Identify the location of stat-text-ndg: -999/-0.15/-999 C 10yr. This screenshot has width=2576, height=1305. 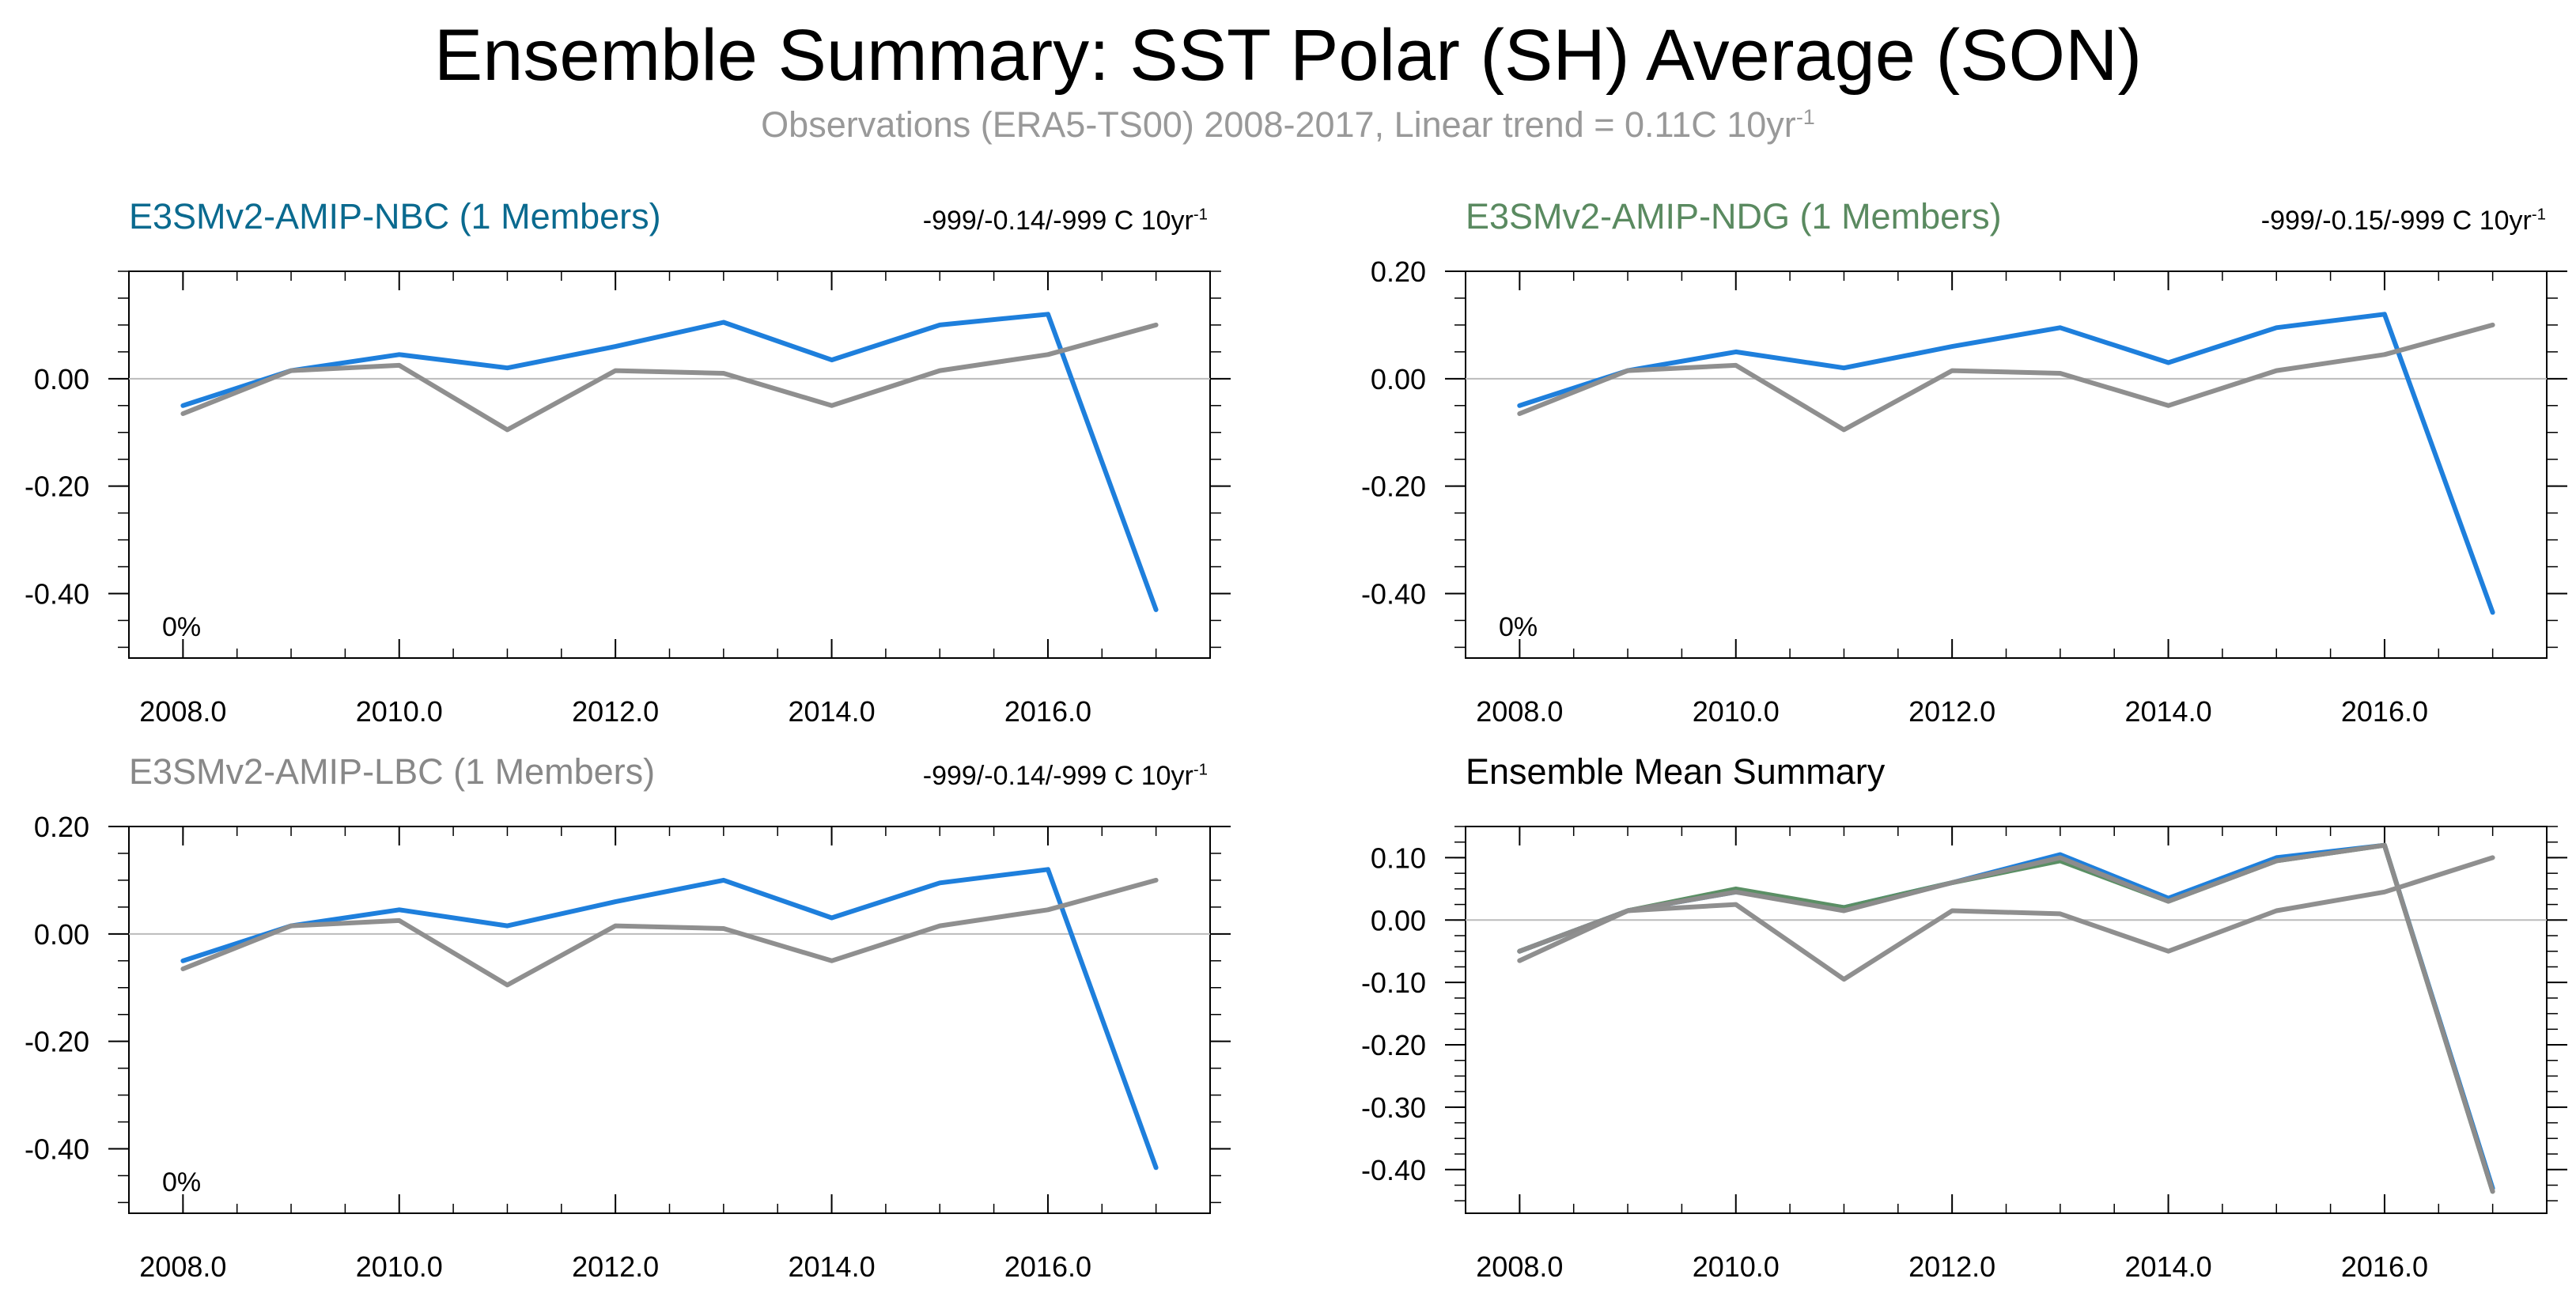
(2396, 221).